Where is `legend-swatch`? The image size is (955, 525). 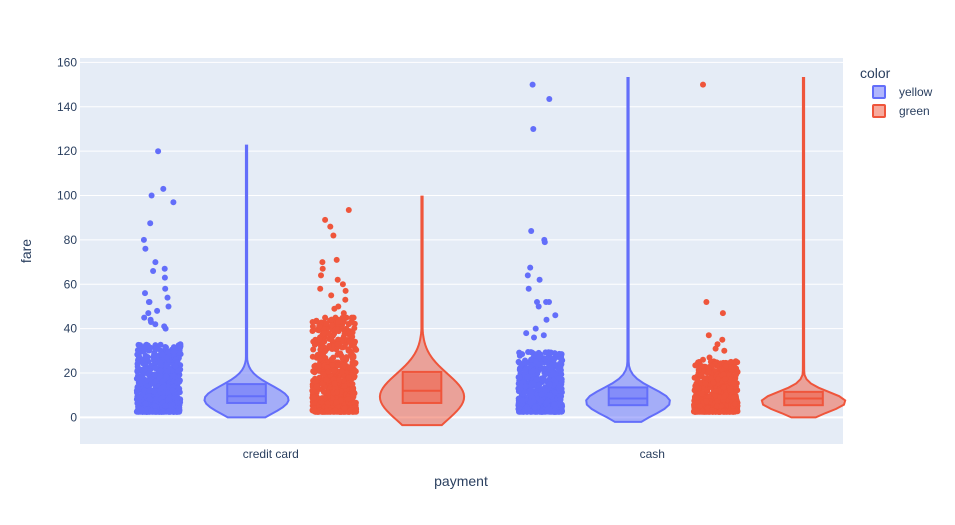 legend-swatch is located at coordinates (879, 92).